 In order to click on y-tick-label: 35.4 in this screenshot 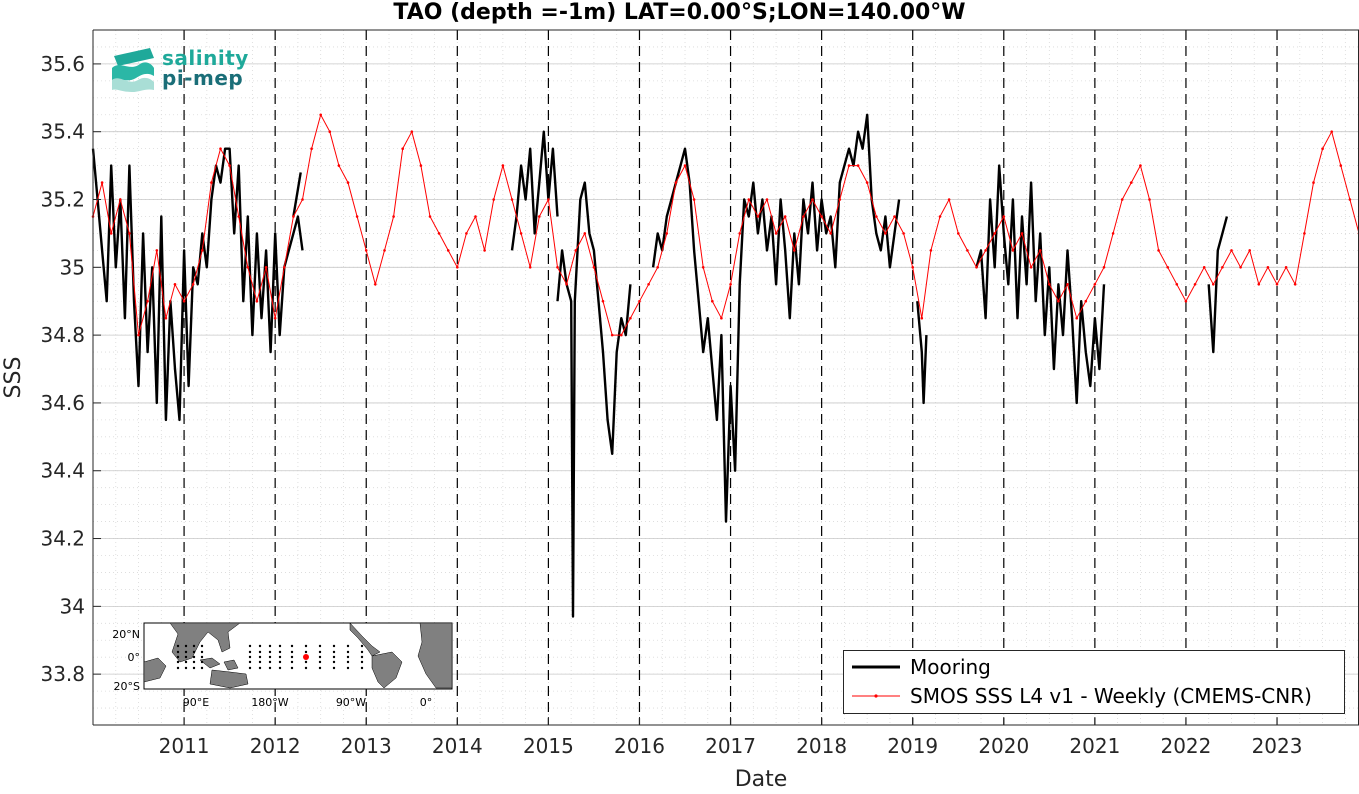, I will do `click(62, 132)`.